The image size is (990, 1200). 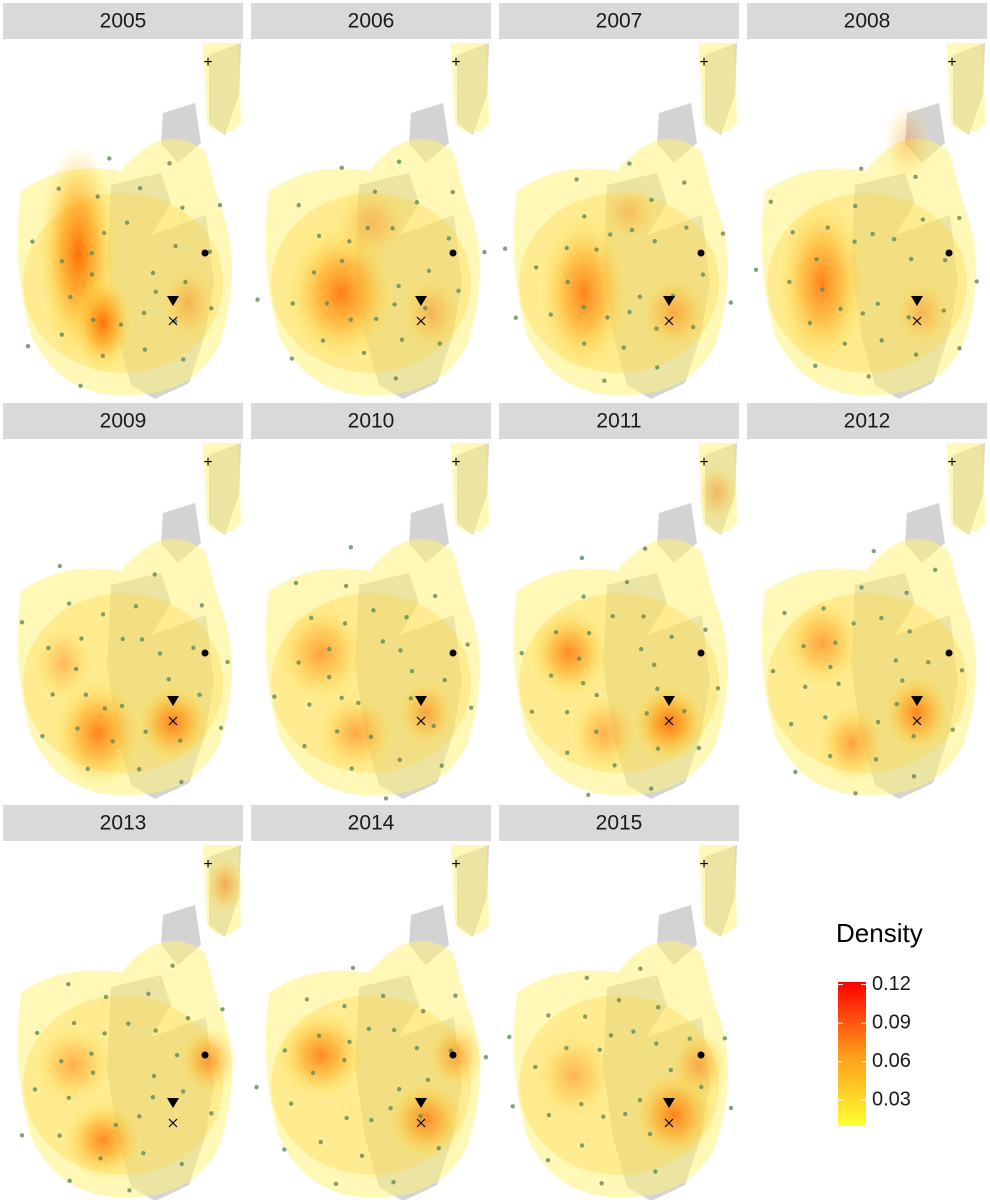 I want to click on strip-label: 2015, so click(x=619, y=823).